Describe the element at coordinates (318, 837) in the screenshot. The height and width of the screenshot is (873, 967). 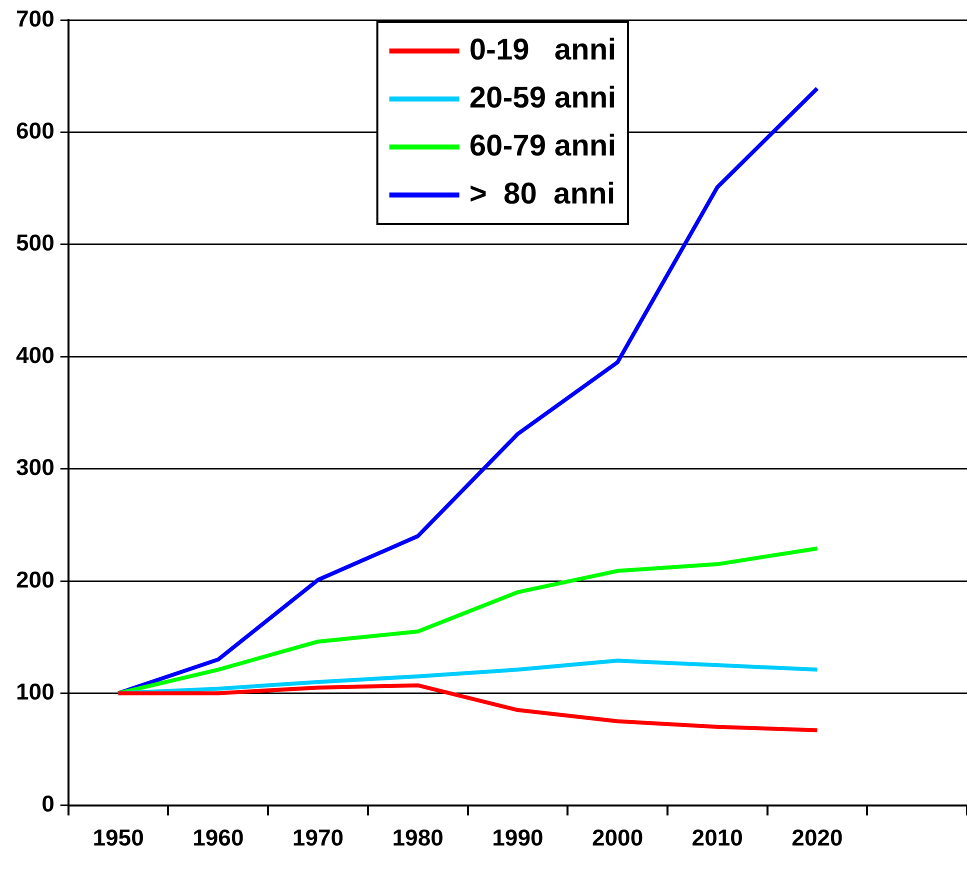
I see `x-tick-label: 1970` at that location.